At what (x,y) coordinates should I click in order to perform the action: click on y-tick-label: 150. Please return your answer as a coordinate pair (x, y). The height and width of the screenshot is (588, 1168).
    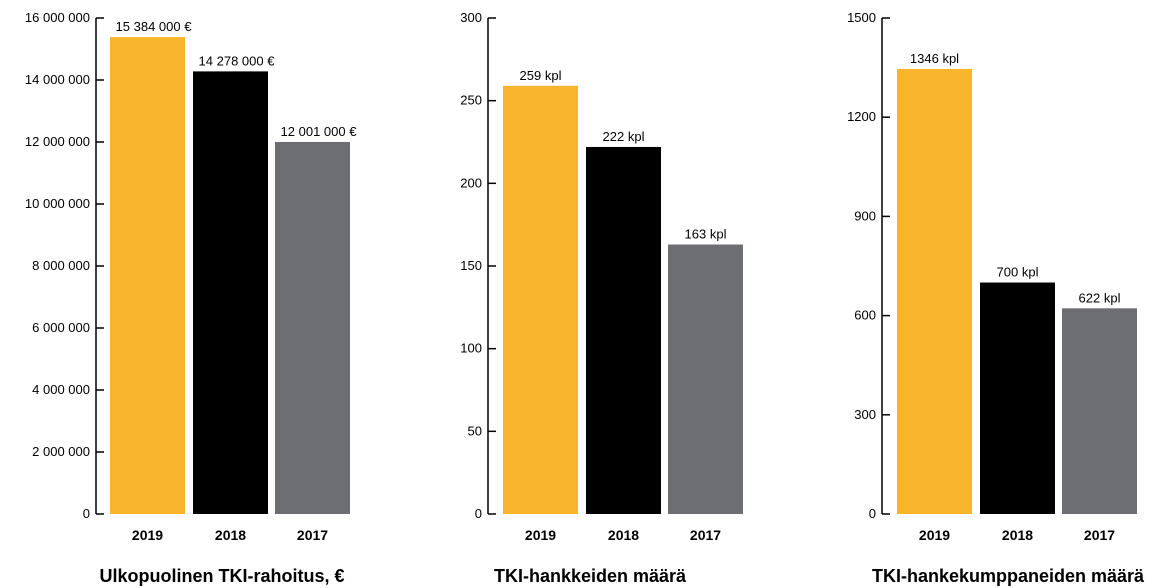
    Looking at the image, I should click on (471, 265).